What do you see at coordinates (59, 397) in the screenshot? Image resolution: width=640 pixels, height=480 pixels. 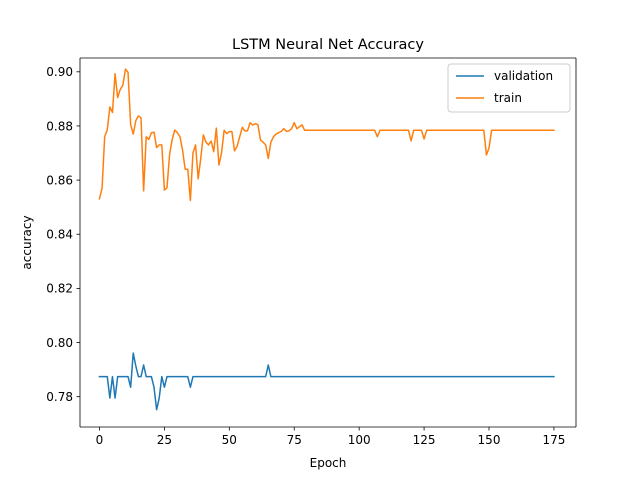 I see `y-tick-label: 0.78` at bounding box center [59, 397].